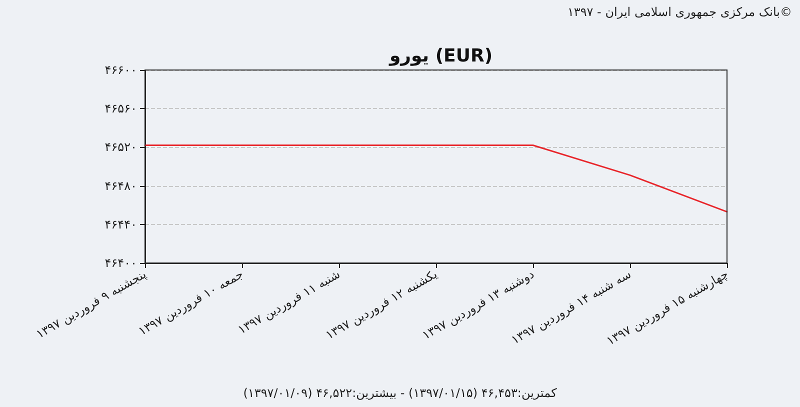 This screenshot has width=800, height=407. What do you see at coordinates (120, 224) in the screenshot?
I see `y-tick-label: ۴۶۴۴۰` at bounding box center [120, 224].